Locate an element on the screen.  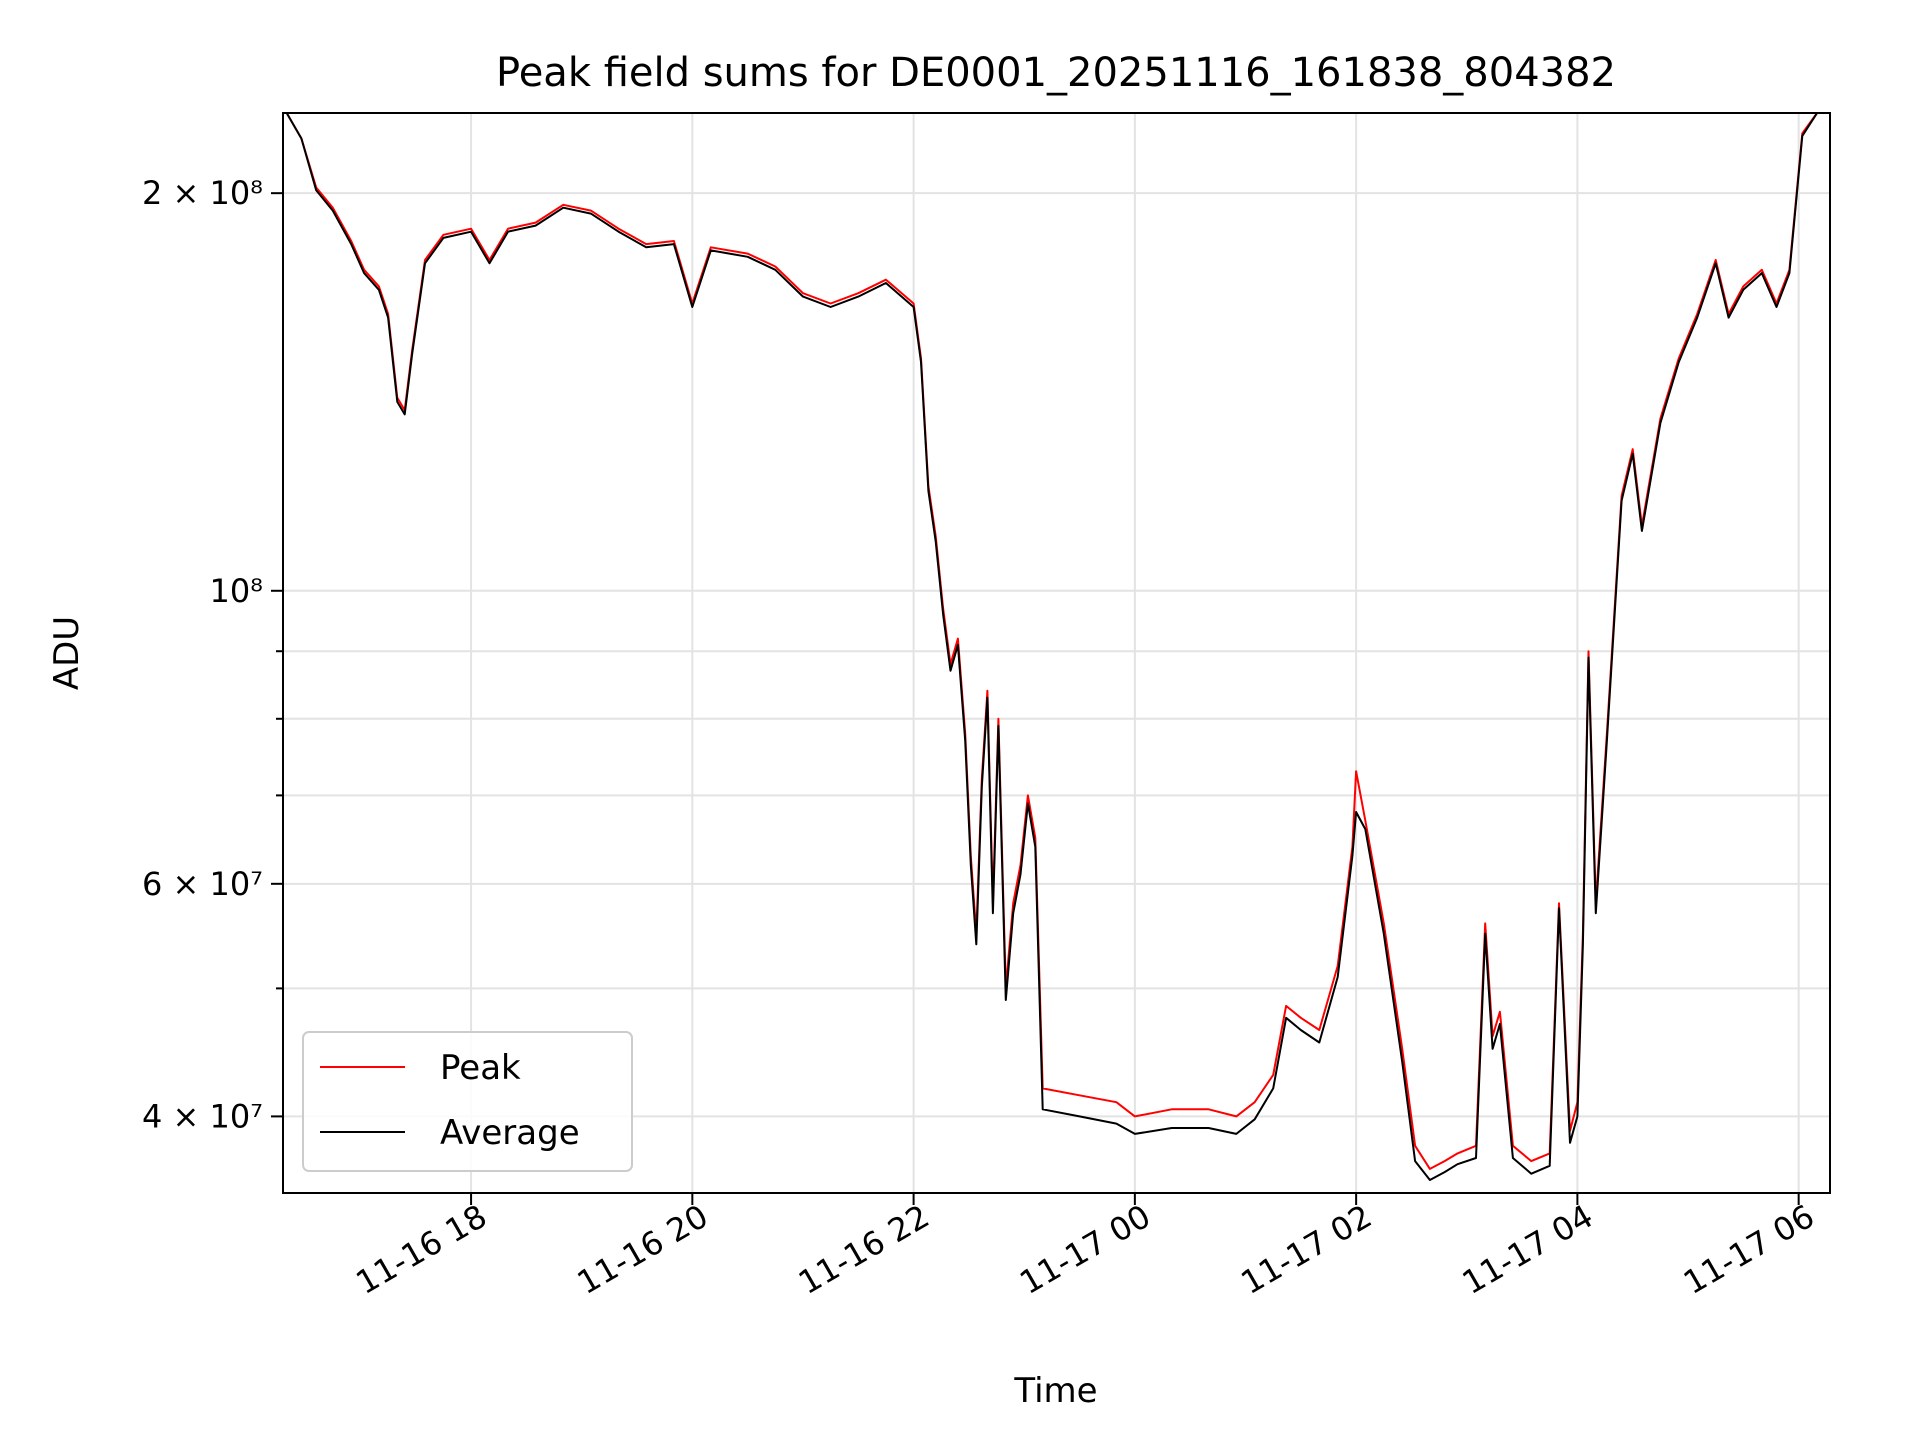
x-axis-label: Time is located at coordinates (1055, 1391).